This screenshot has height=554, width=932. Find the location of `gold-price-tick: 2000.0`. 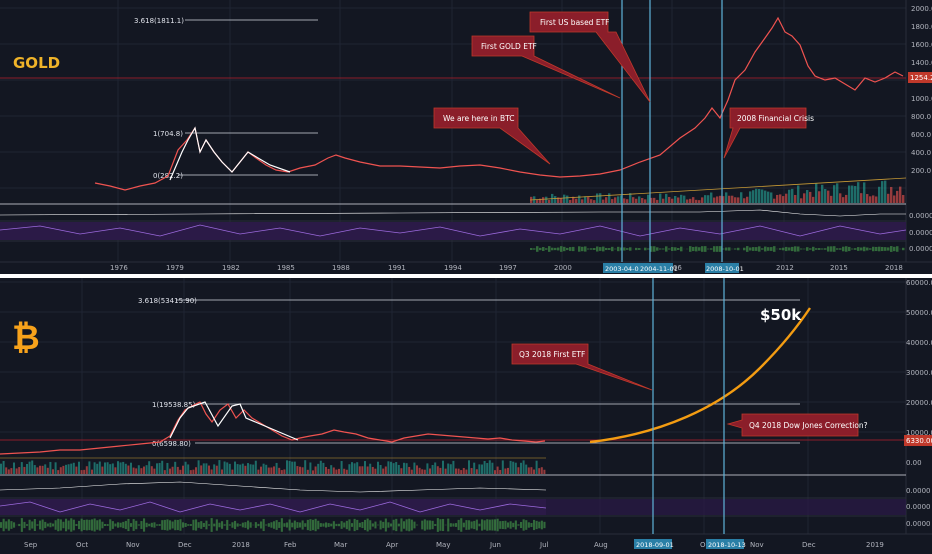

gold-price-tick: 2000.0 is located at coordinates (921, 9).